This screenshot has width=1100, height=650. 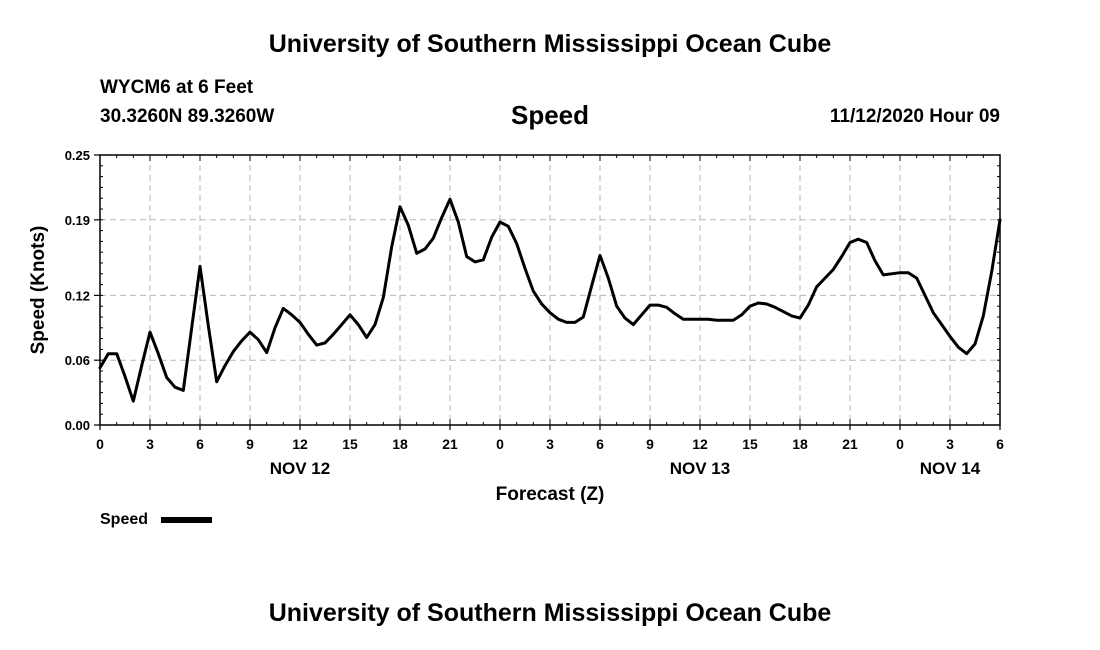 I want to click on y-axis-label: Speed (Knots), so click(x=38, y=290).